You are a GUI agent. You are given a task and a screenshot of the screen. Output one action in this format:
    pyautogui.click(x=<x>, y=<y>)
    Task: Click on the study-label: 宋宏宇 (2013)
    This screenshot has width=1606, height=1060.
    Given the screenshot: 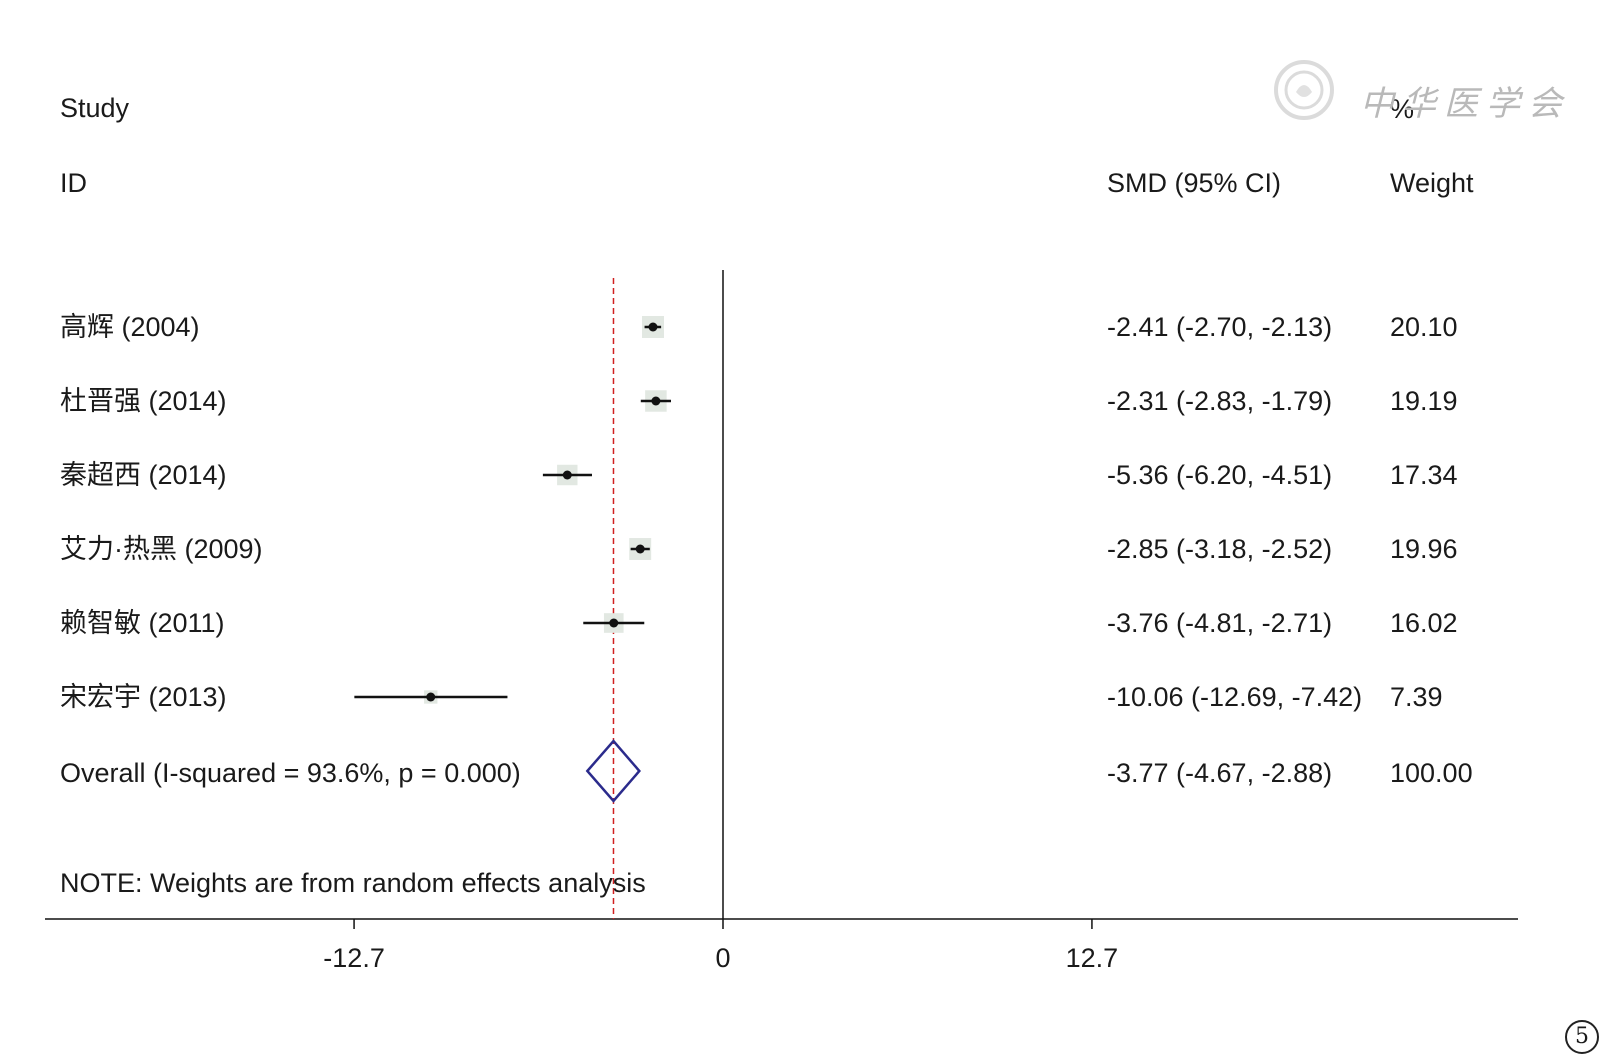 What is the action you would take?
    pyautogui.click(x=143, y=697)
    